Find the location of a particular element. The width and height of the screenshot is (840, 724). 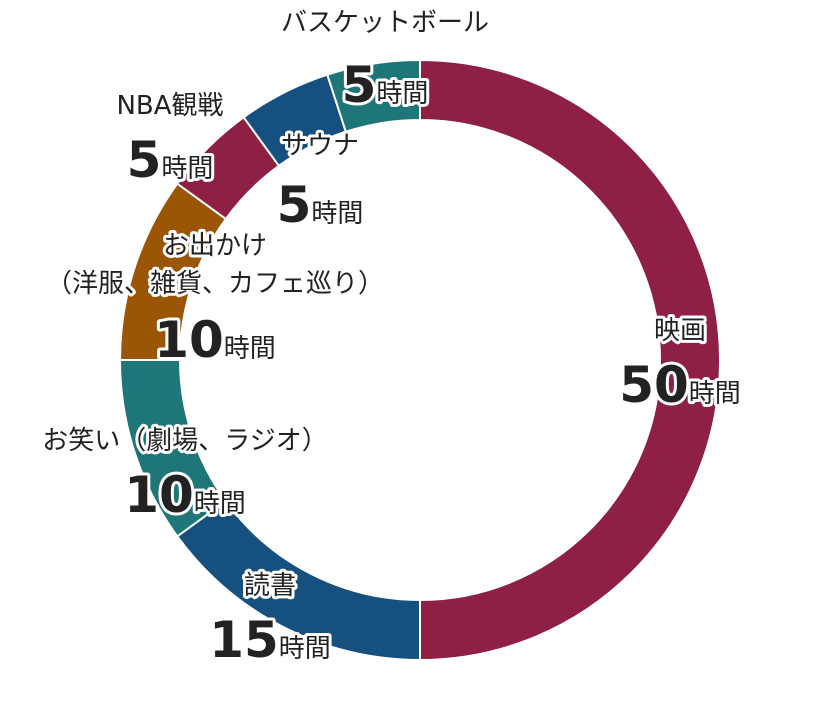

slice-label: NBA観戦 is located at coordinates (169, 106).